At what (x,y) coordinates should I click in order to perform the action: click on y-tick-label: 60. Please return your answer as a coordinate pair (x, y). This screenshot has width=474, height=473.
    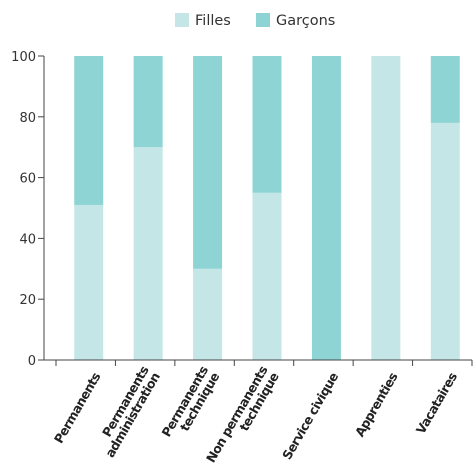
    Looking at the image, I should click on (27, 179).